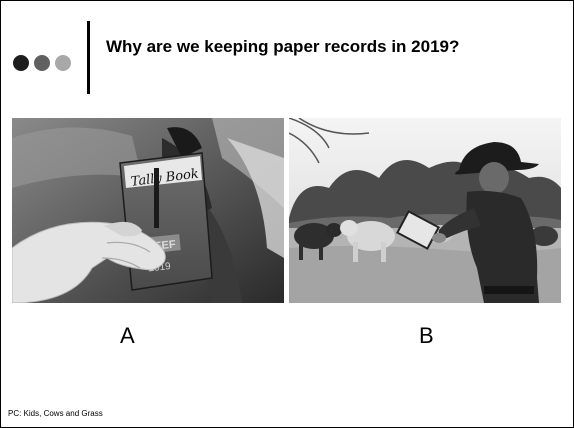 Image resolution: width=574 pixels, height=428 pixels. I want to click on dot-dark-icon, so click(21, 63).